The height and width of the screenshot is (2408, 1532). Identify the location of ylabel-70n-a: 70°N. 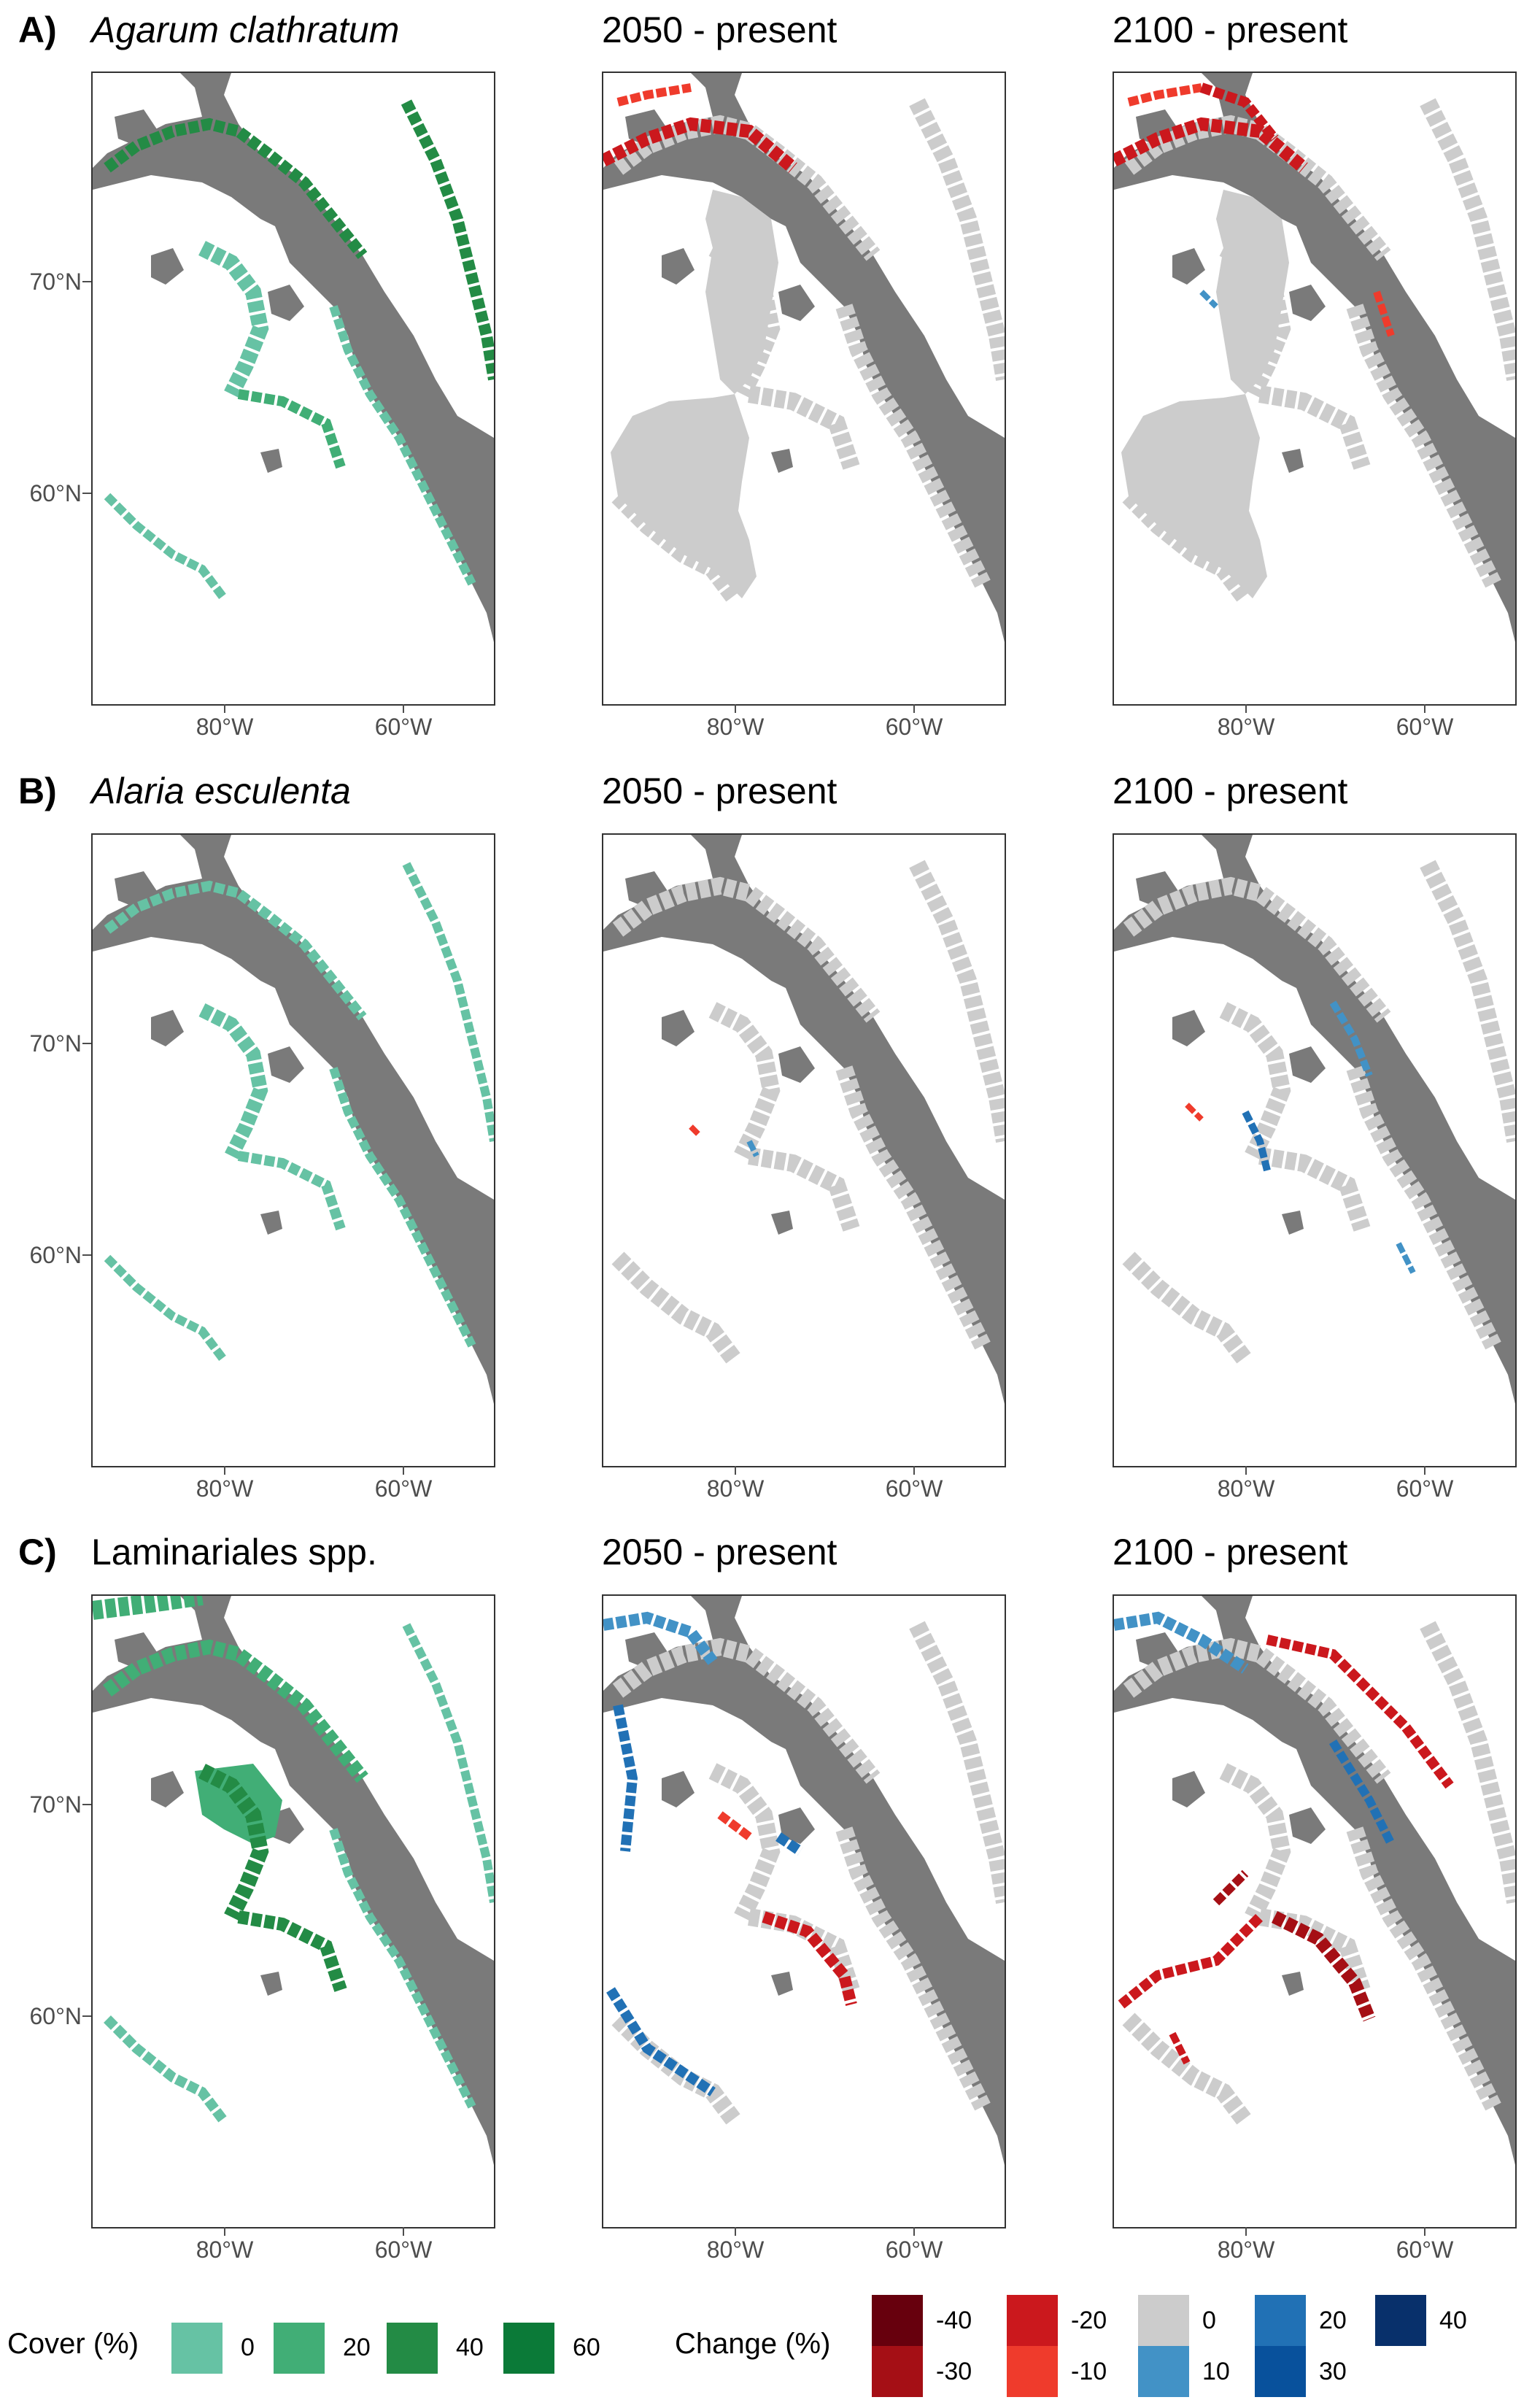
(55, 282).